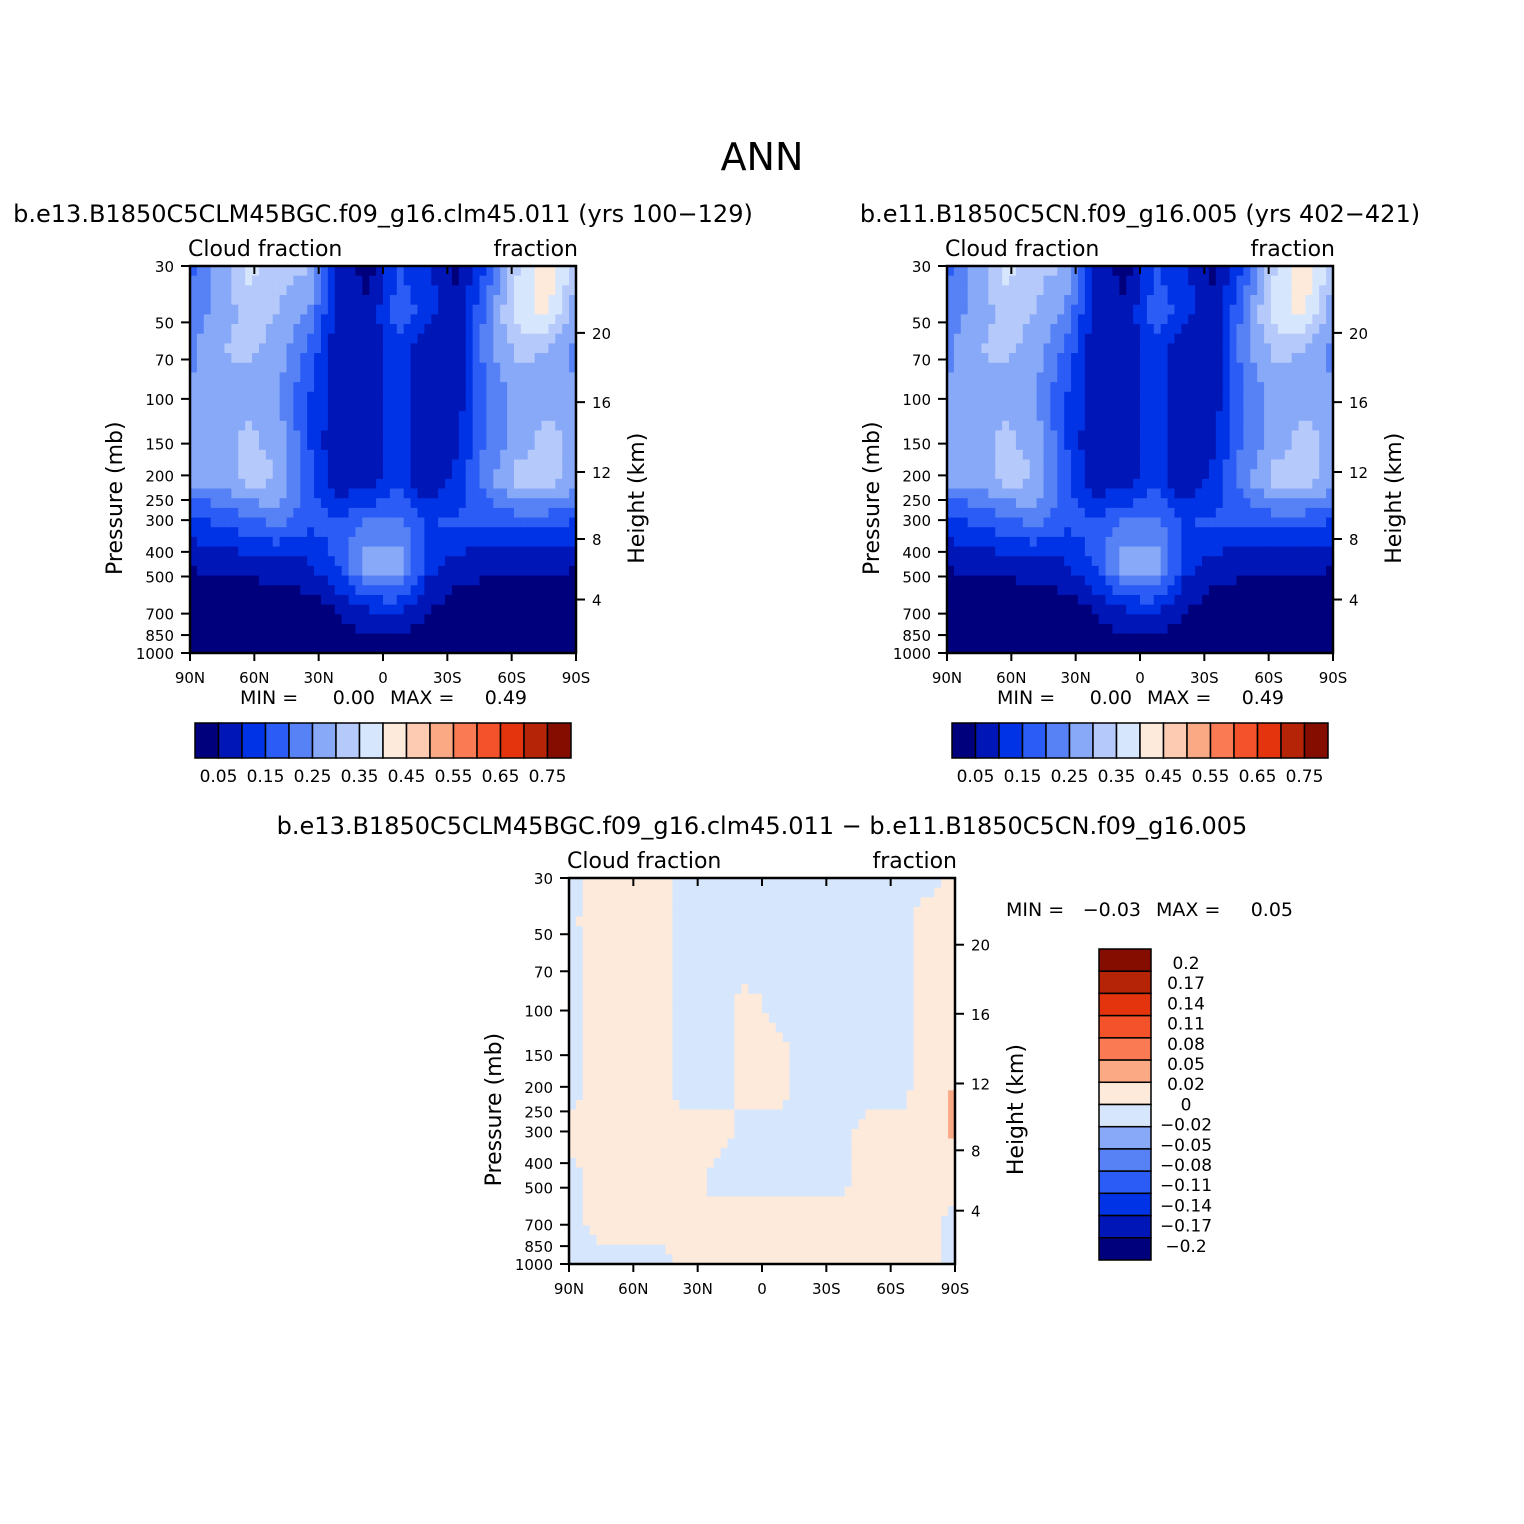 The width and height of the screenshot is (1524, 1524). Describe the element at coordinates (1022, 249) in the screenshot. I see `panel-left-label: Cloud fraction` at that location.